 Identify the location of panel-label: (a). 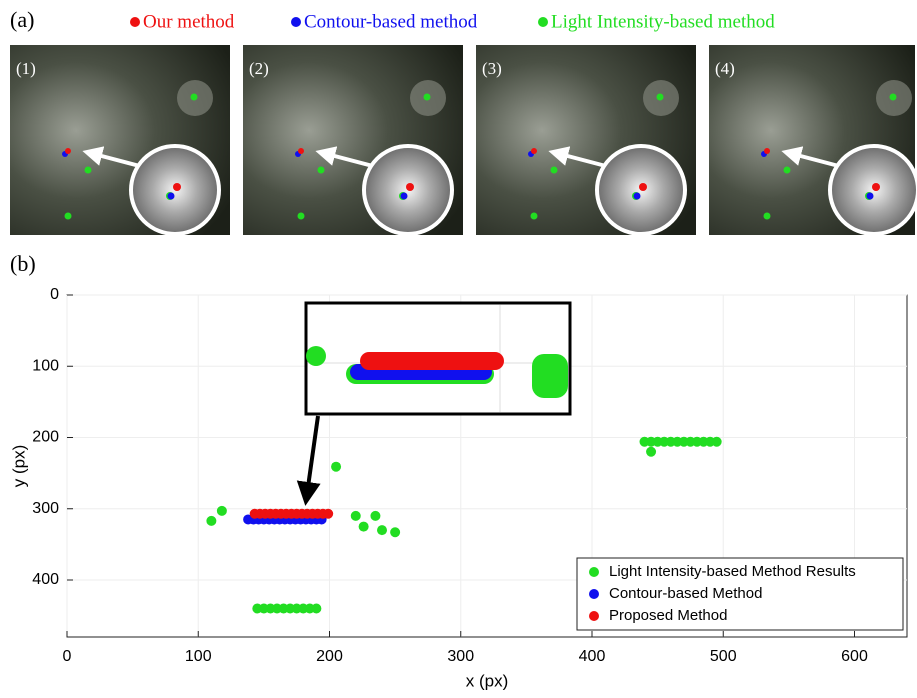
(22, 19).